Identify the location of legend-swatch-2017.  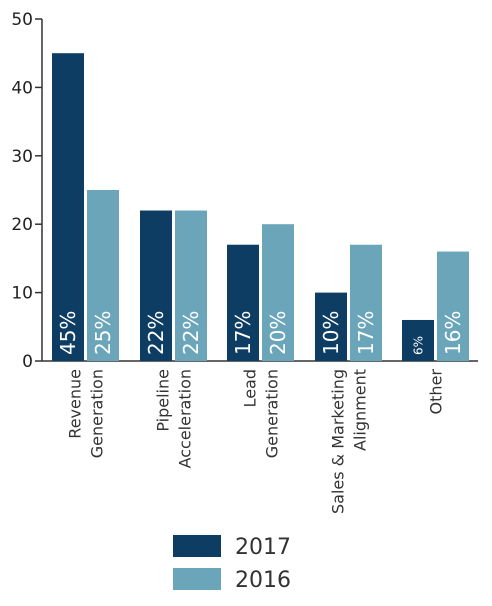
(197, 546).